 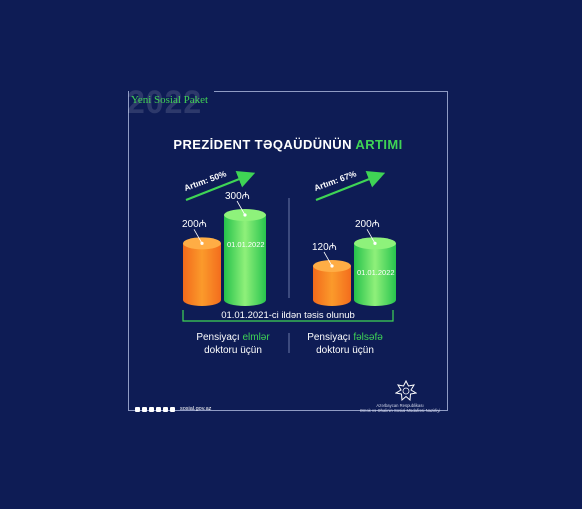 What do you see at coordinates (151, 409) in the screenshot?
I see `twitter-icon` at bounding box center [151, 409].